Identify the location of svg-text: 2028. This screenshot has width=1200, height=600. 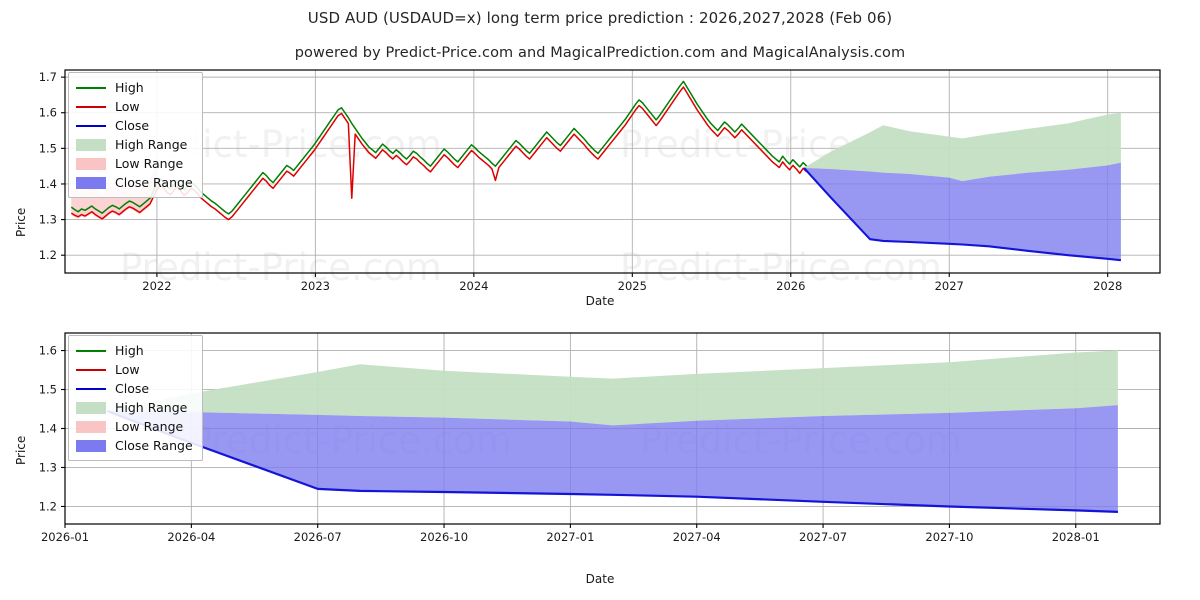
(1107, 286).